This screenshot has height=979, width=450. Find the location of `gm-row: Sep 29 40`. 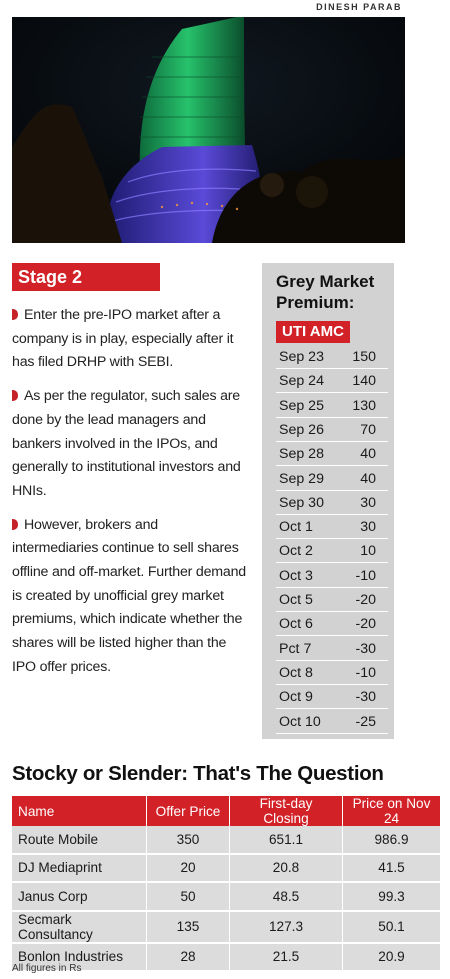

gm-row: Sep 29 40 is located at coordinates (332, 479).